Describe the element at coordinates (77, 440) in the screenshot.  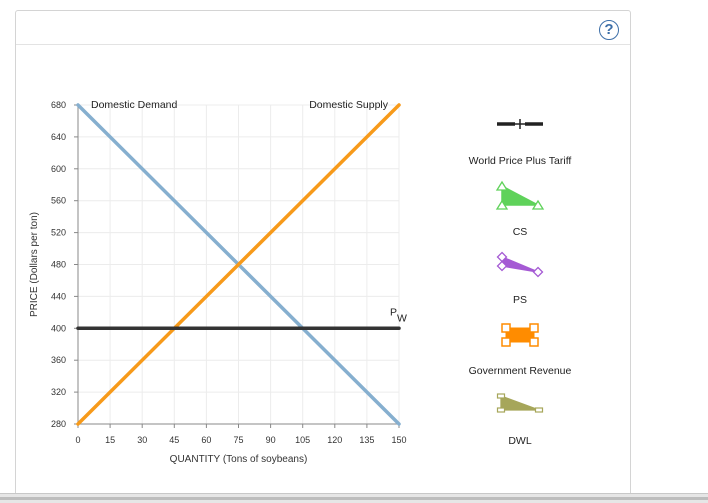
I see `x-tick-label: 0` at that location.